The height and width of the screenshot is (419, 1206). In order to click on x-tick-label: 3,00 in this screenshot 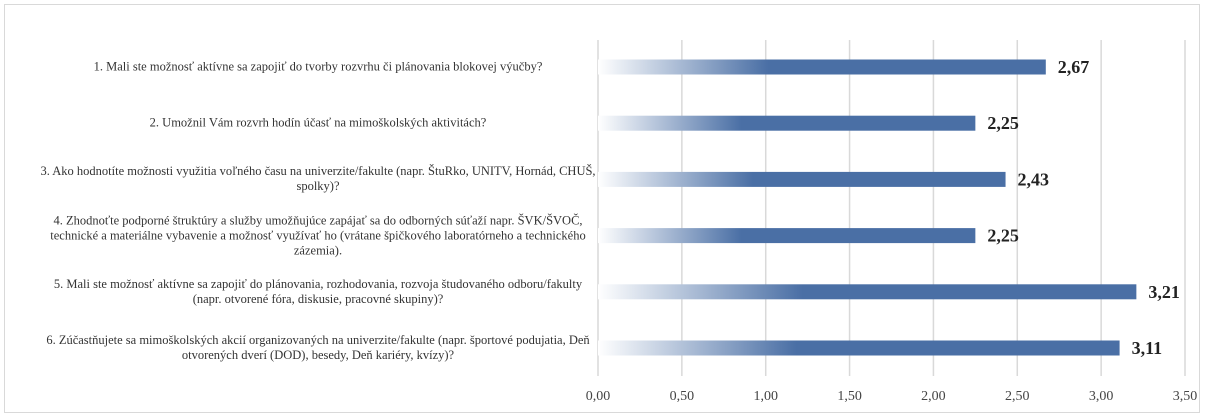, I will do `click(1101, 396)`.